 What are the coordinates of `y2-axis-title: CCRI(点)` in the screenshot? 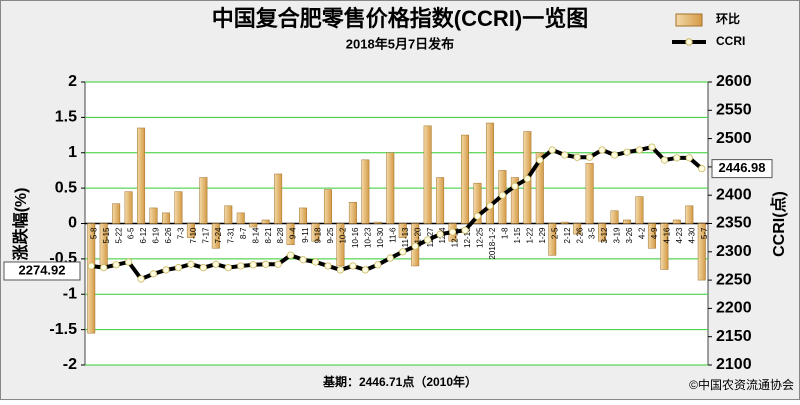 It's located at (778, 224).